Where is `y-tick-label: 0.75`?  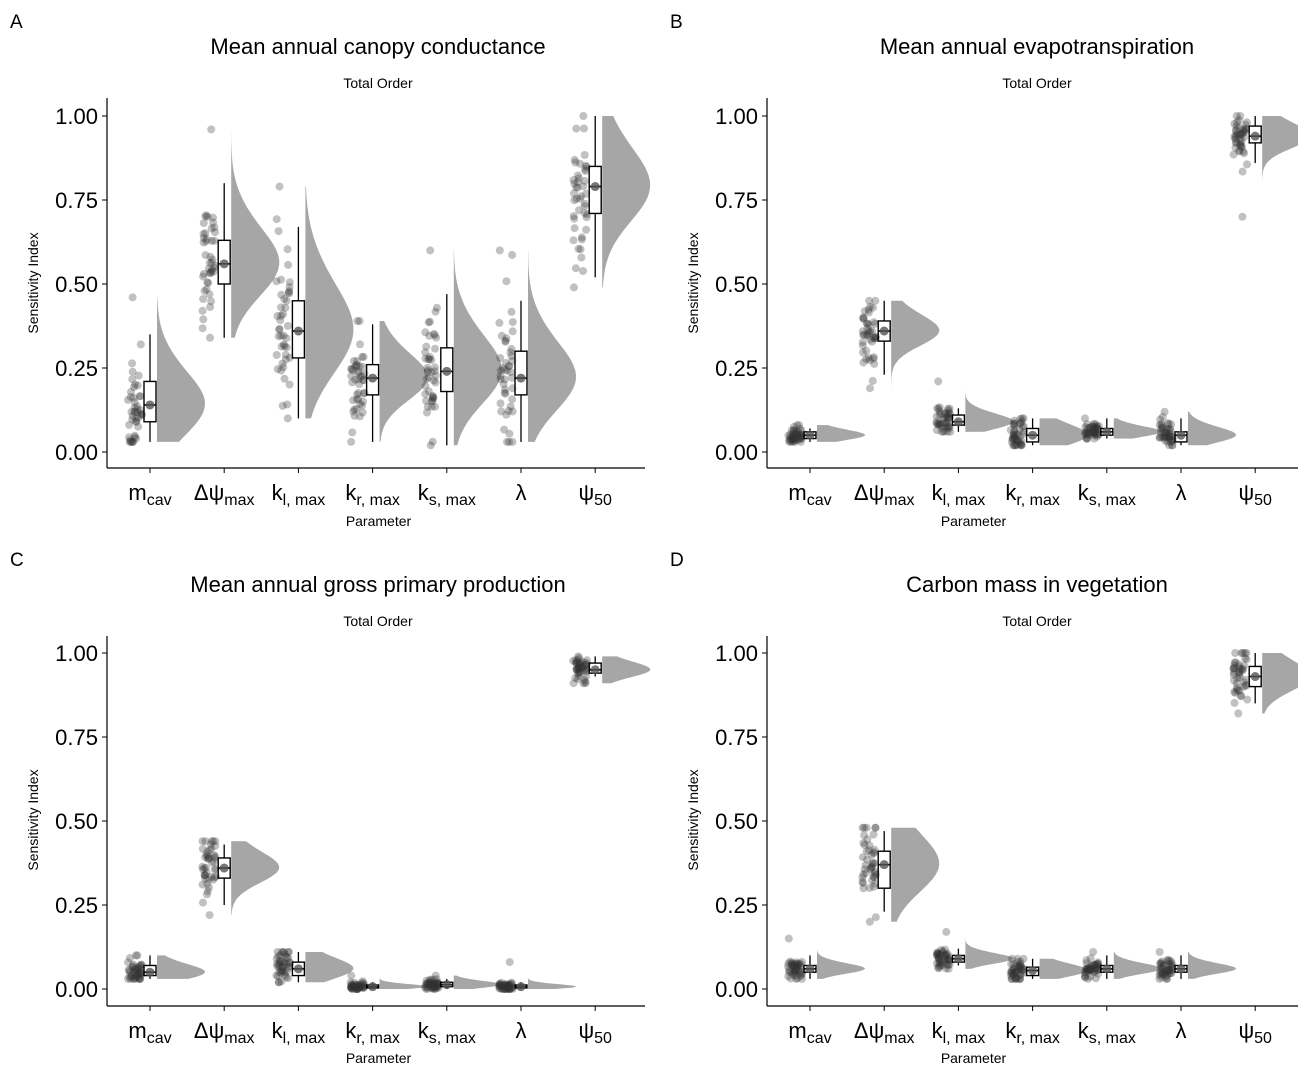 y-tick-label: 0.75 is located at coordinates (76, 200).